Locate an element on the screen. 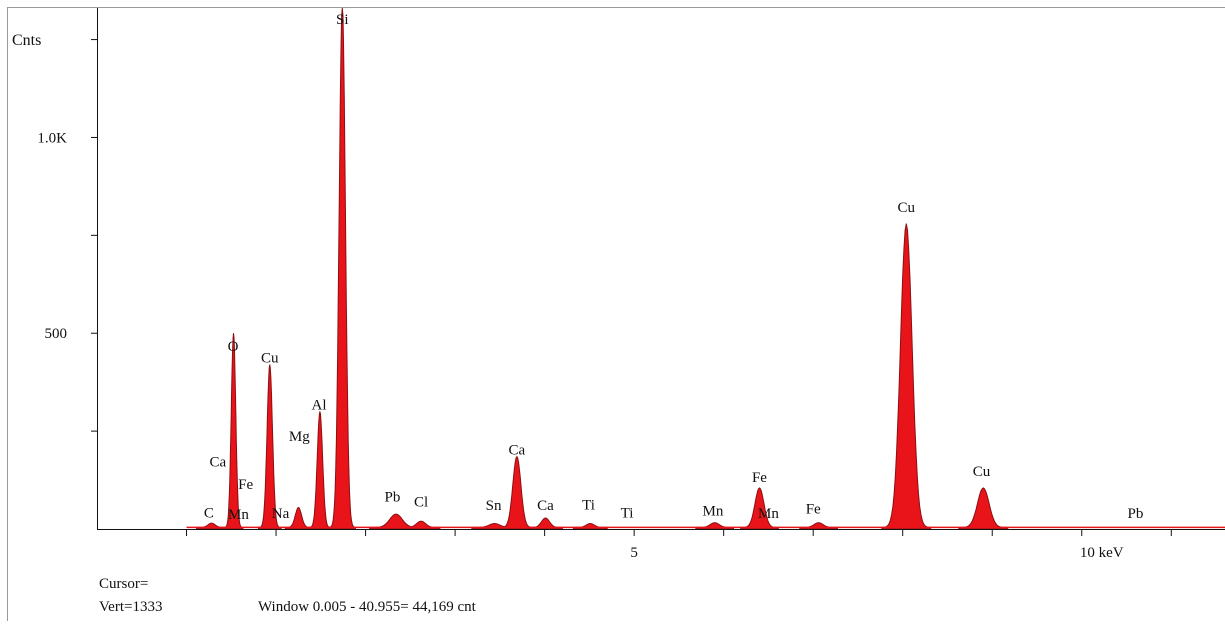 The image size is (1225, 626). peak-label-pb-23: Pb is located at coordinates (1136, 514).